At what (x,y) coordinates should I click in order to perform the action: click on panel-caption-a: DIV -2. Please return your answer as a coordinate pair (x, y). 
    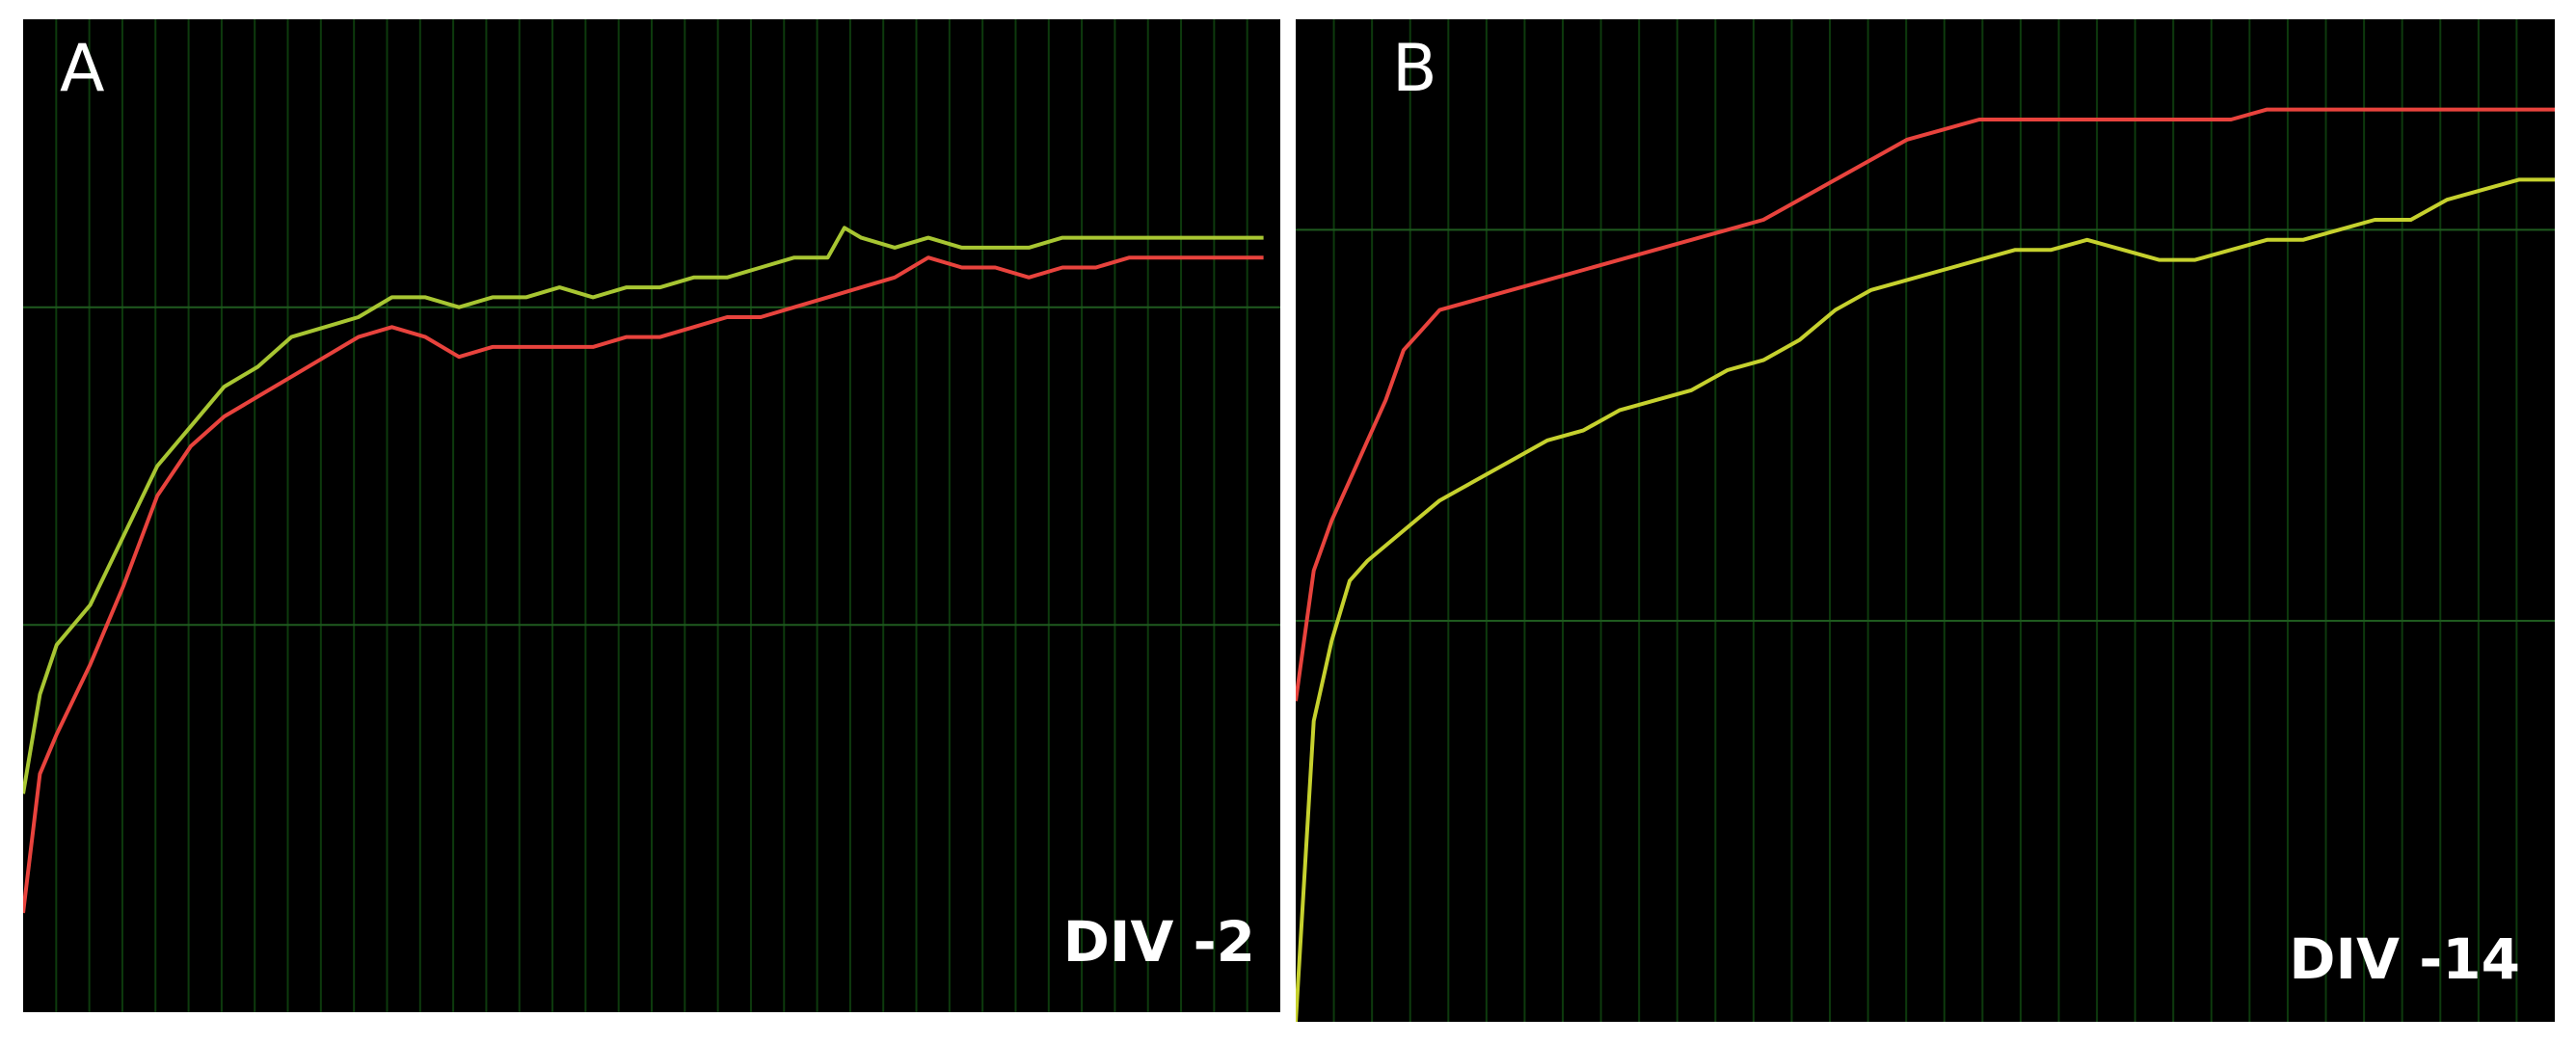
    Looking at the image, I should click on (1158, 942).